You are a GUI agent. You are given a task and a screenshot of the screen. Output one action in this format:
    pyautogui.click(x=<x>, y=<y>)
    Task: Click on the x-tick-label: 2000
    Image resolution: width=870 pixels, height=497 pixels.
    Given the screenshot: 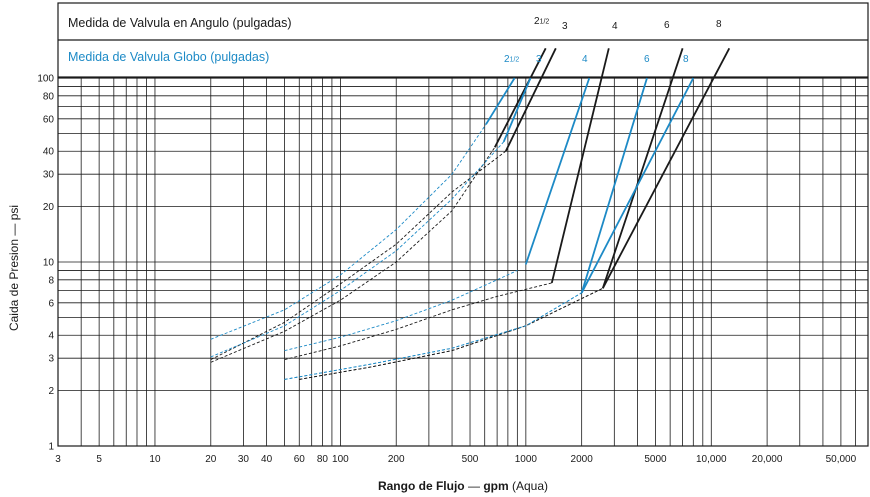 What is the action you would take?
    pyautogui.click(x=582, y=459)
    